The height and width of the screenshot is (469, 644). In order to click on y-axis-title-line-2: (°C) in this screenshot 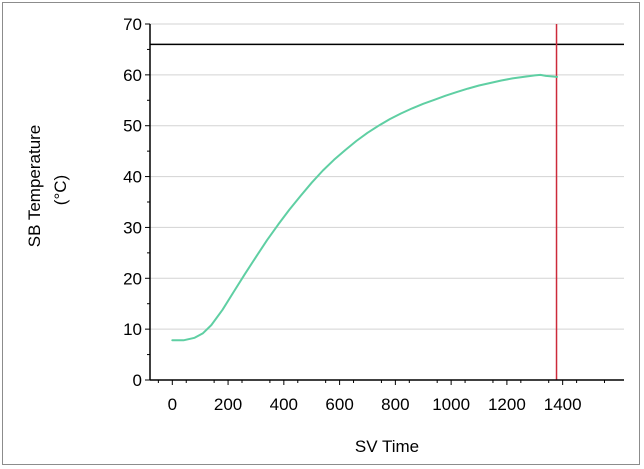, I will do `click(60, 190)`.